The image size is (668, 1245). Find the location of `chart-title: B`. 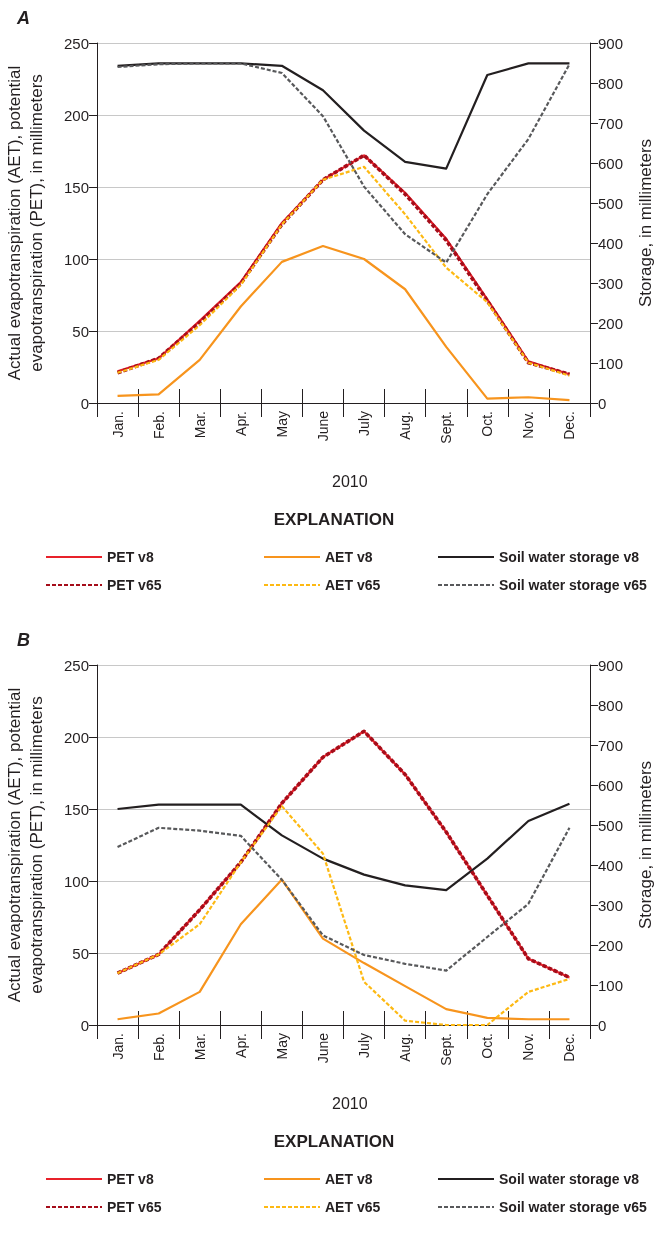

chart-title: B is located at coordinates (23, 640).